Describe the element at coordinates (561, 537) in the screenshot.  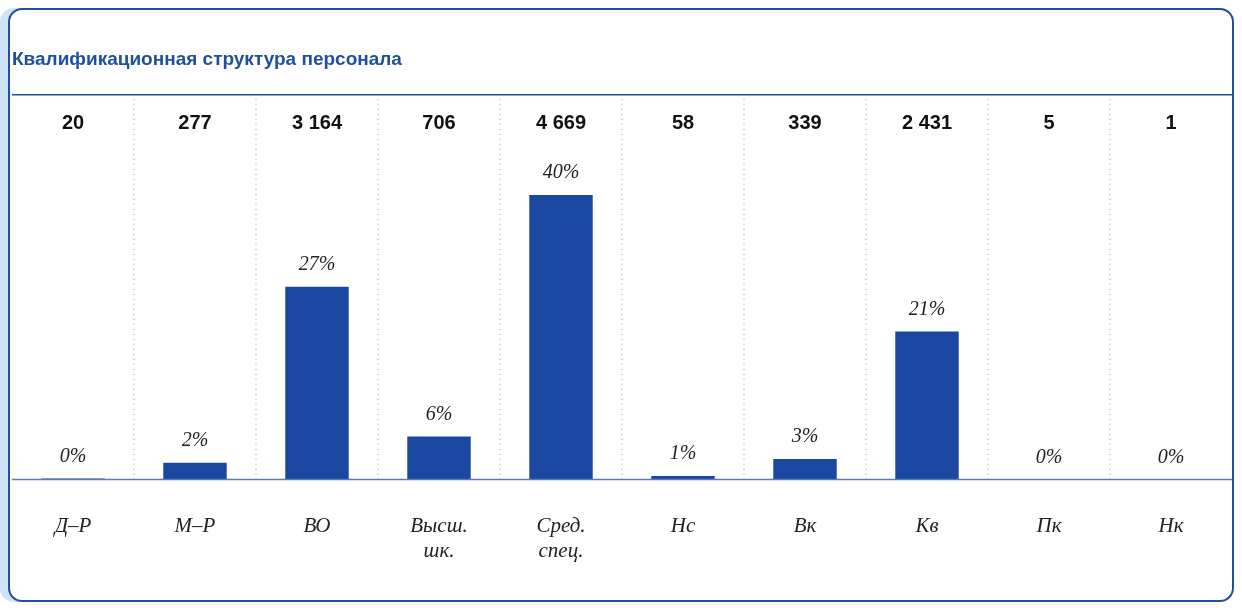
I see `x-tick-label: Сред. спец.` at that location.